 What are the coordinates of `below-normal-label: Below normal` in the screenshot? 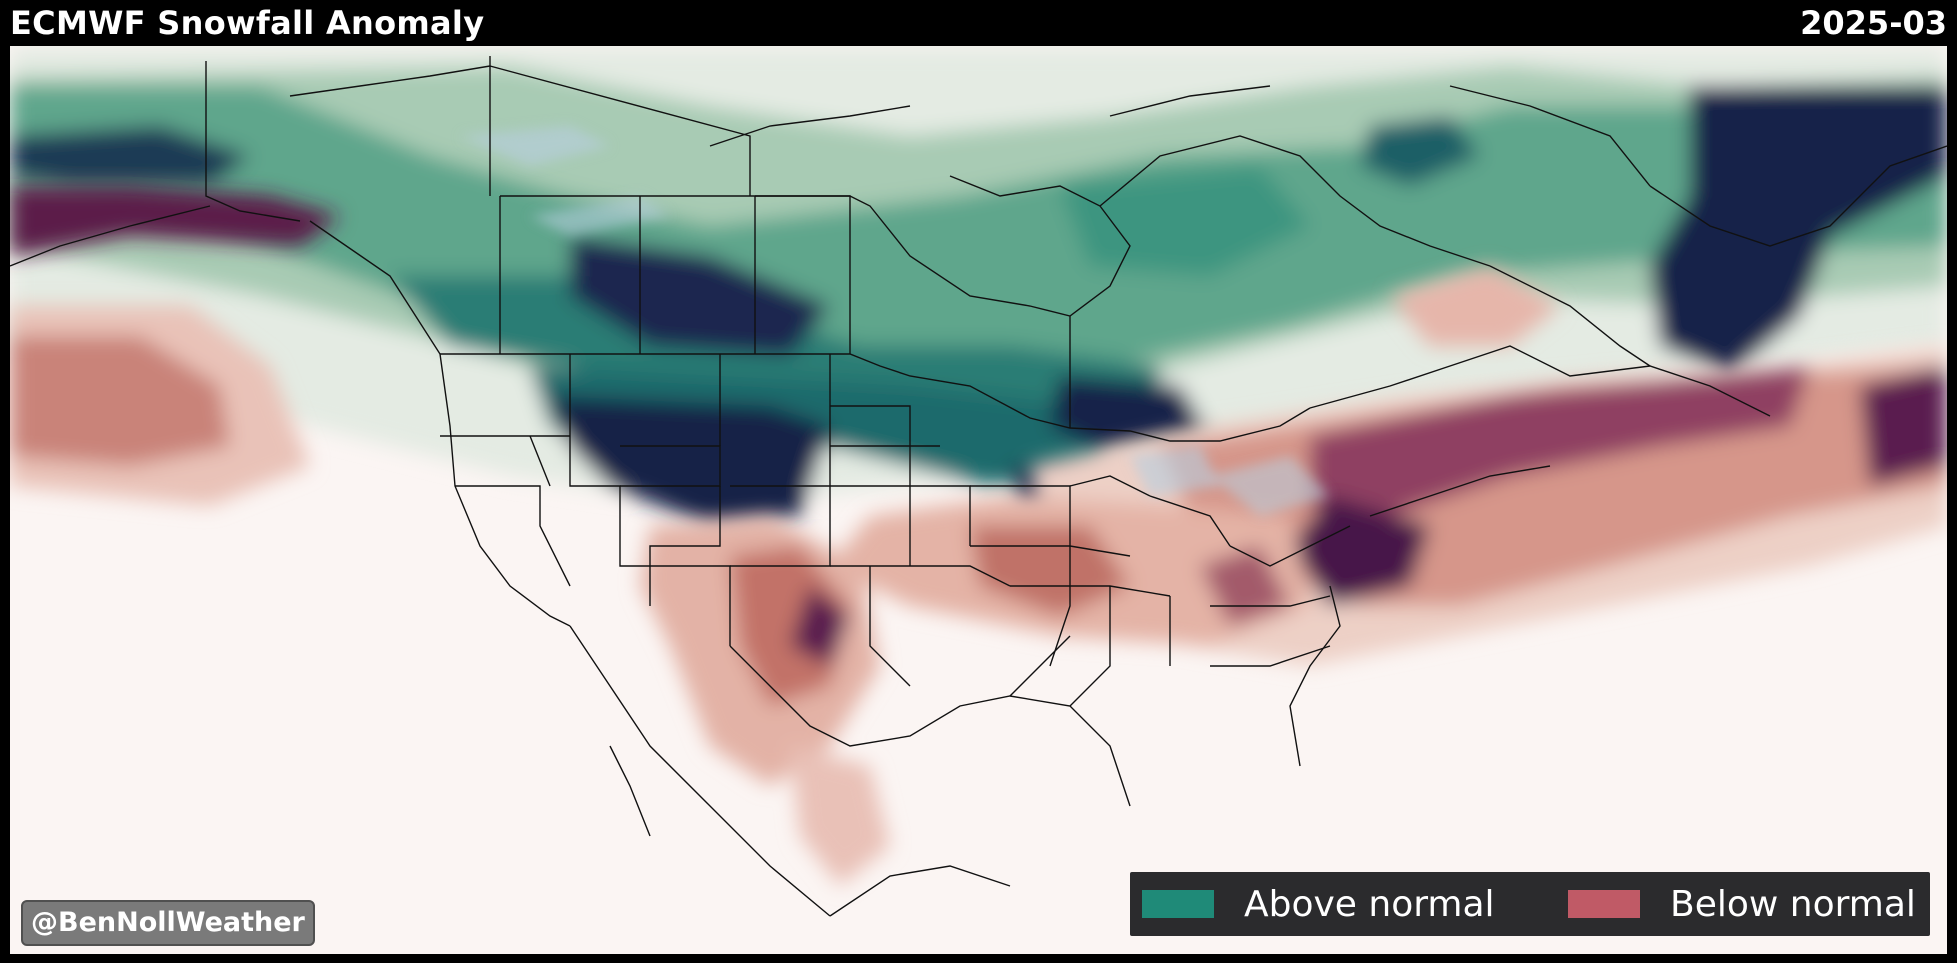 It's located at (1793, 904).